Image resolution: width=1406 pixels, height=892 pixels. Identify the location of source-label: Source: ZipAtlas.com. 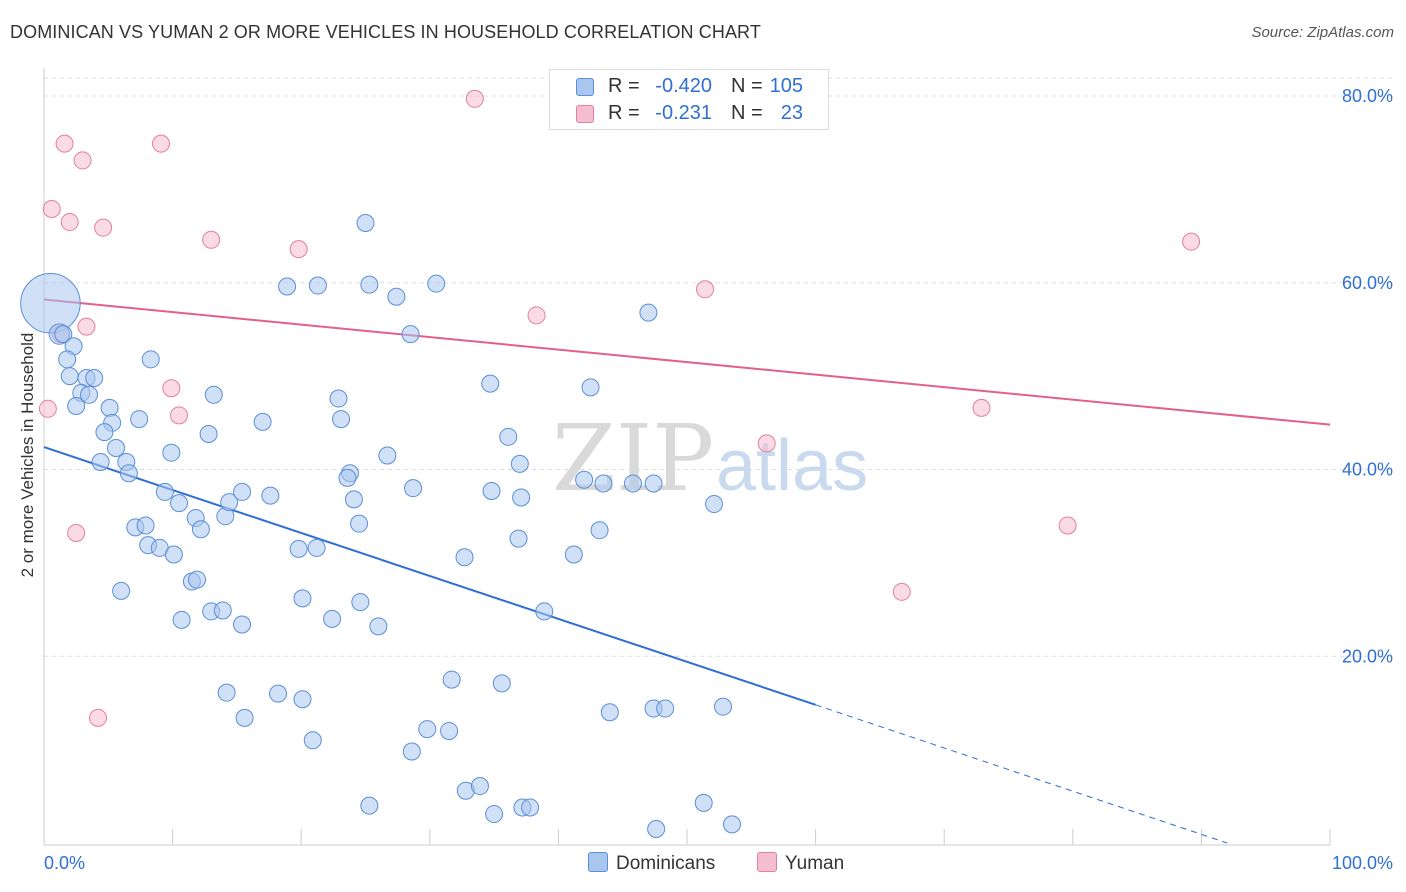
(1322, 32).